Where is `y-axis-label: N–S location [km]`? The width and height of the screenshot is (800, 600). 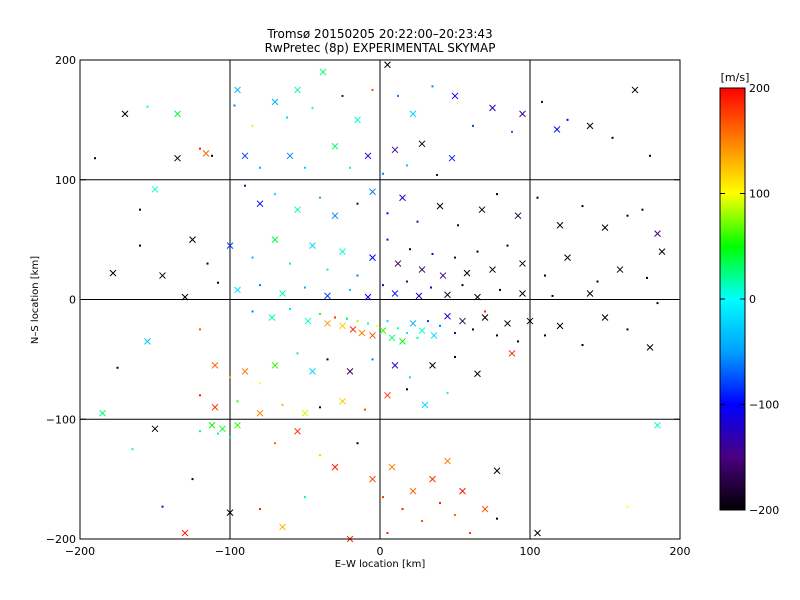
y-axis-label: N–S location [km] is located at coordinates (35, 300).